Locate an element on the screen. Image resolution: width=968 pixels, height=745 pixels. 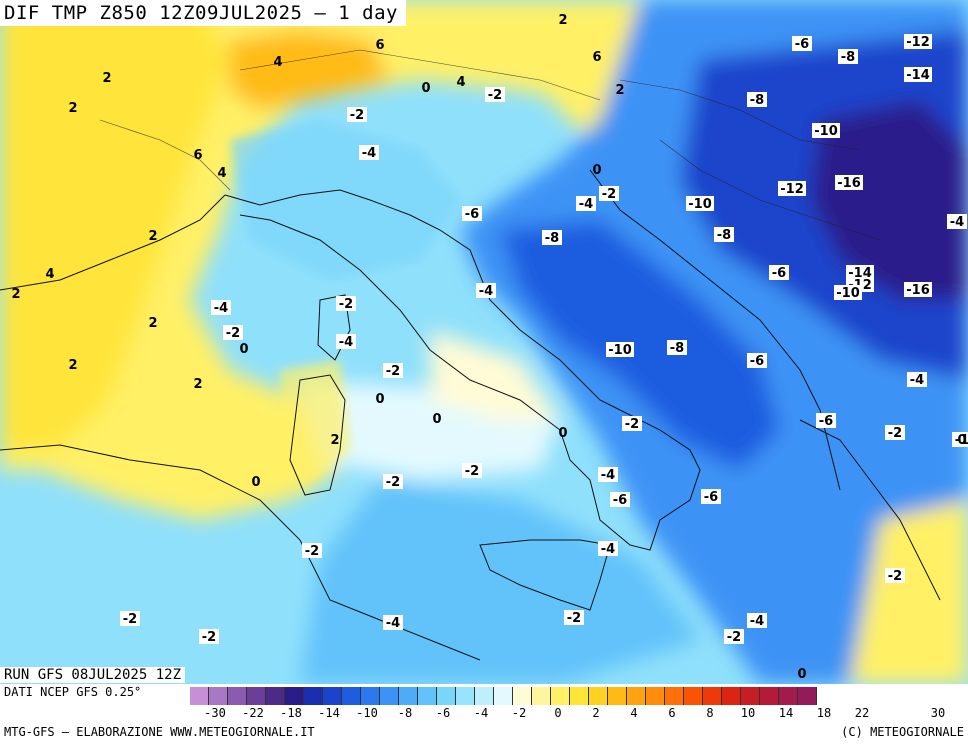
legend-tick-label: 0 is located at coordinates (558, 713).